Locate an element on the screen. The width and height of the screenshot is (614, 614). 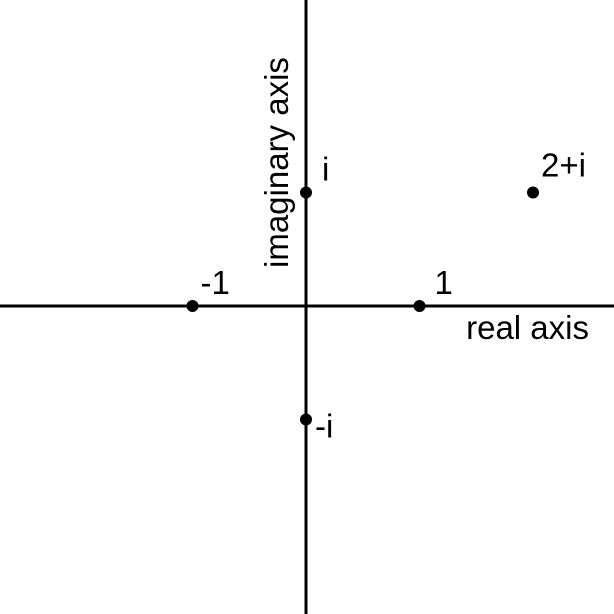
imaginary-axis-label: imaginary axis is located at coordinates (276, 162).